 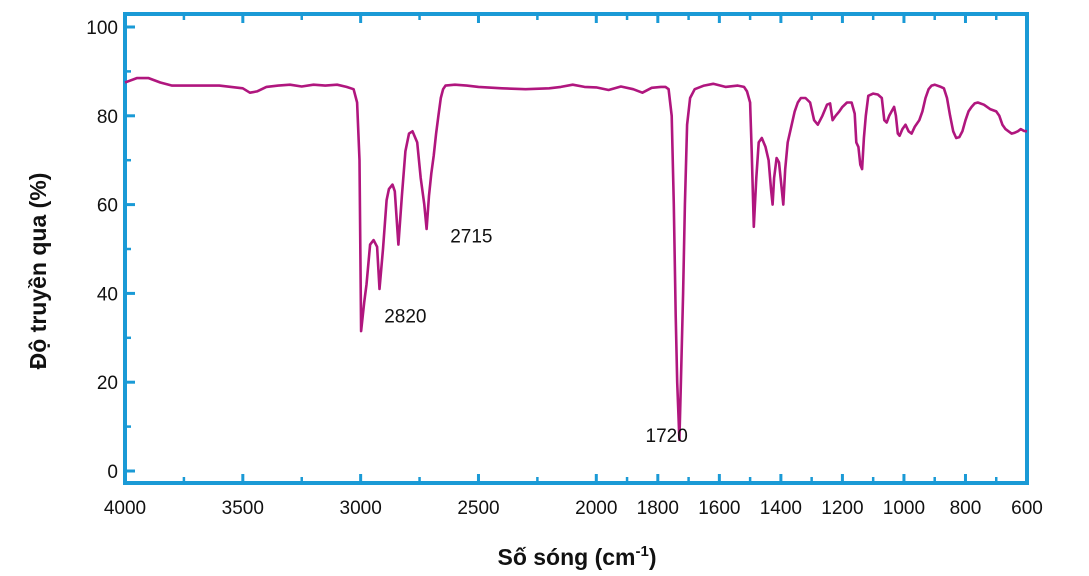 What do you see at coordinates (642, 551) in the screenshot?
I see `x-axis-title-superscript: -1` at bounding box center [642, 551].